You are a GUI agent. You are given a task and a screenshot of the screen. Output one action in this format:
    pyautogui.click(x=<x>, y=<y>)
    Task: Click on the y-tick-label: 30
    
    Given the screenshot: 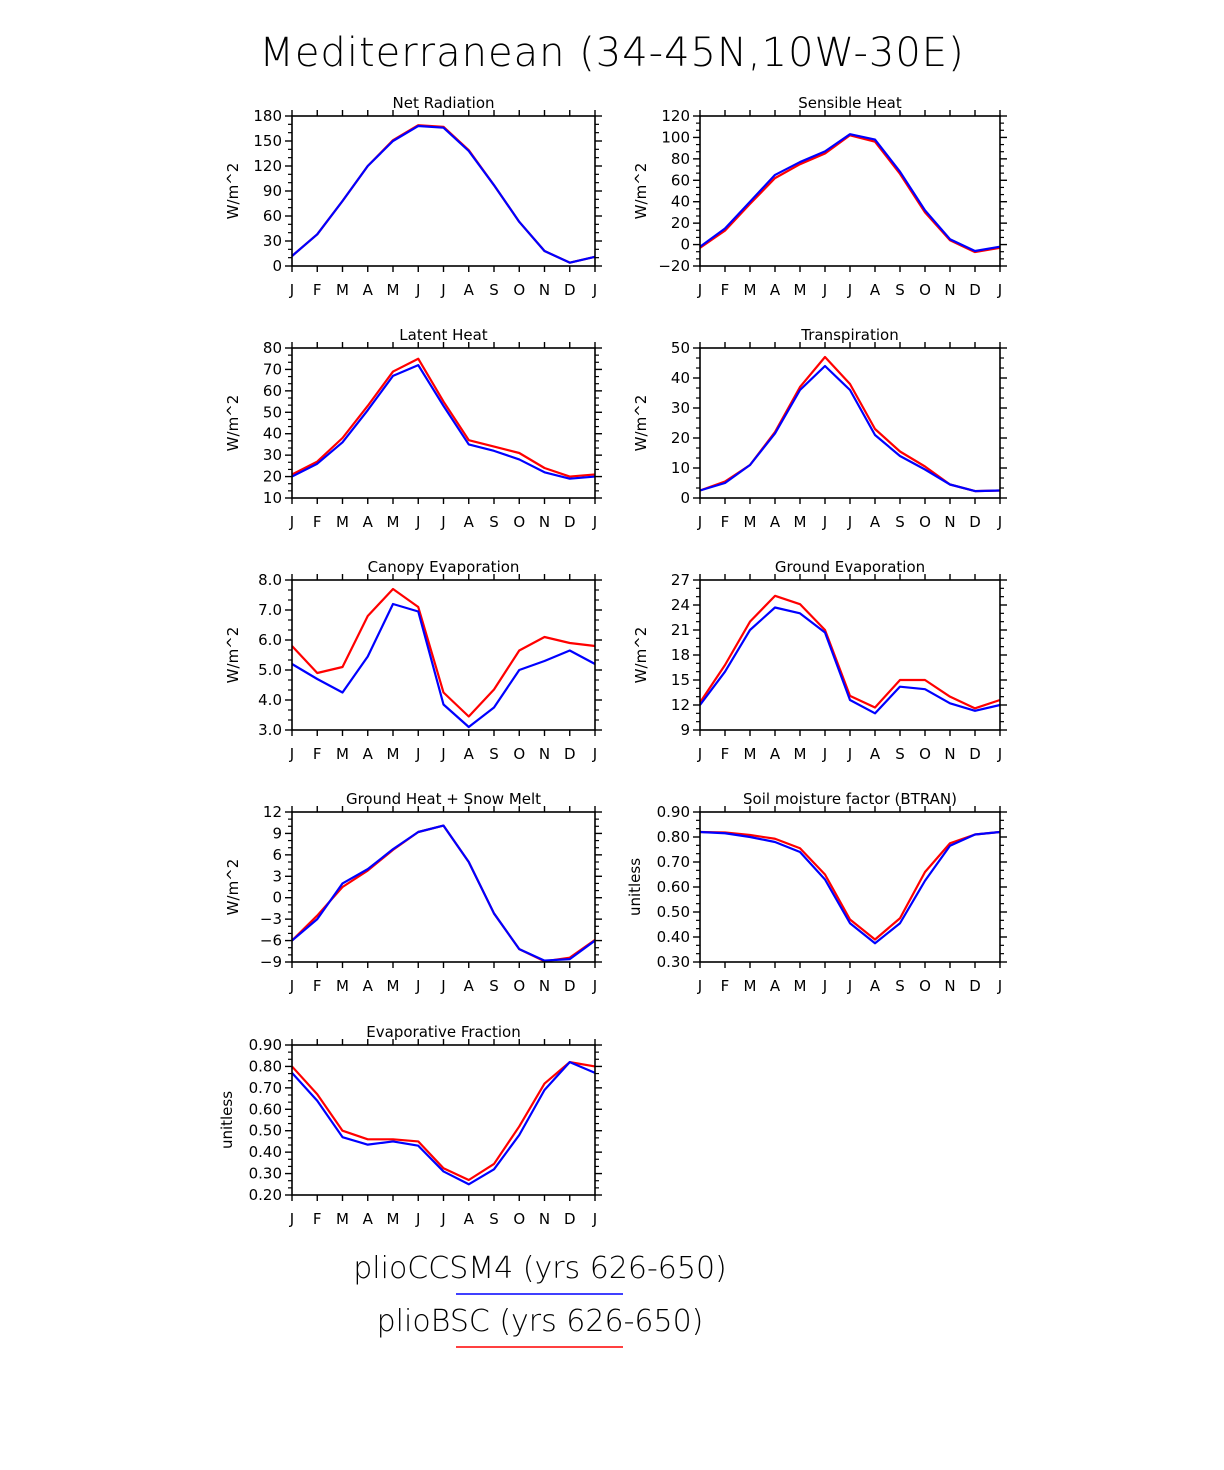 What is the action you would take?
    pyautogui.click(x=272, y=241)
    